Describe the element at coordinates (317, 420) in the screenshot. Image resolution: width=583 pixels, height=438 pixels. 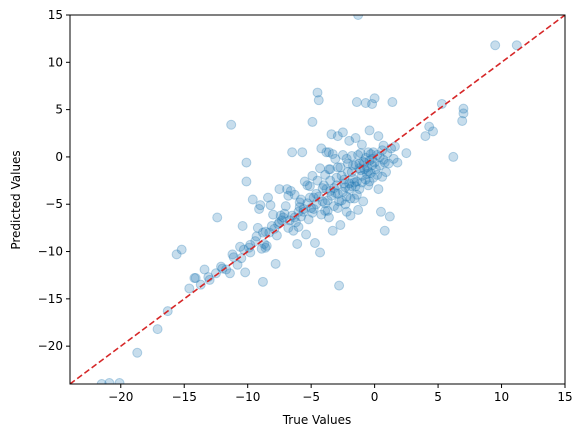
I see `x-axis-label: True Values` at that location.